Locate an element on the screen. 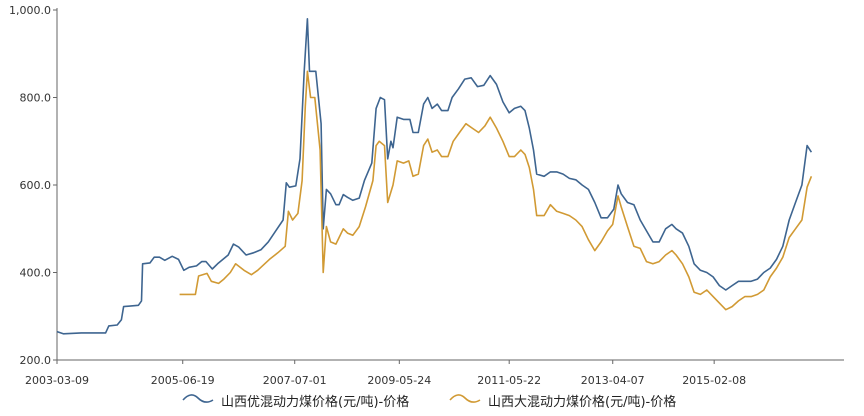 The width and height of the screenshot is (864, 416). y-tick-label: 1,000.0 is located at coordinates (30, 10).